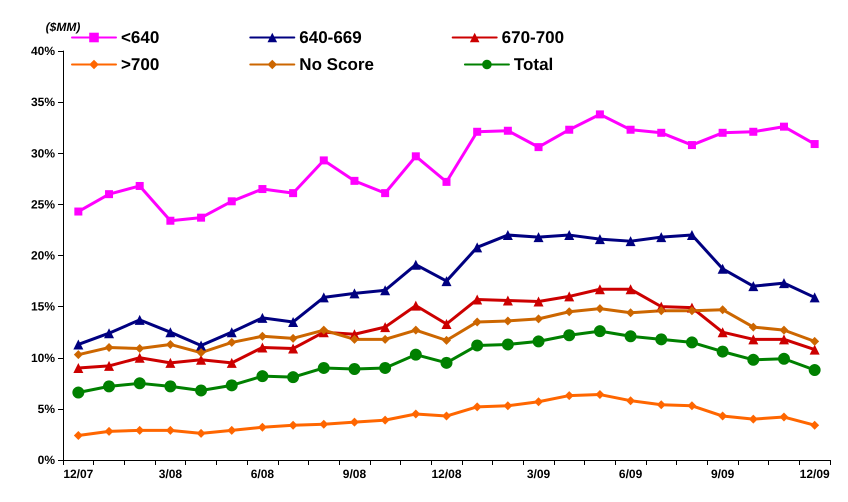  Describe the element at coordinates (722, 474) in the screenshot. I see `x-tick-label: 9/09` at that location.